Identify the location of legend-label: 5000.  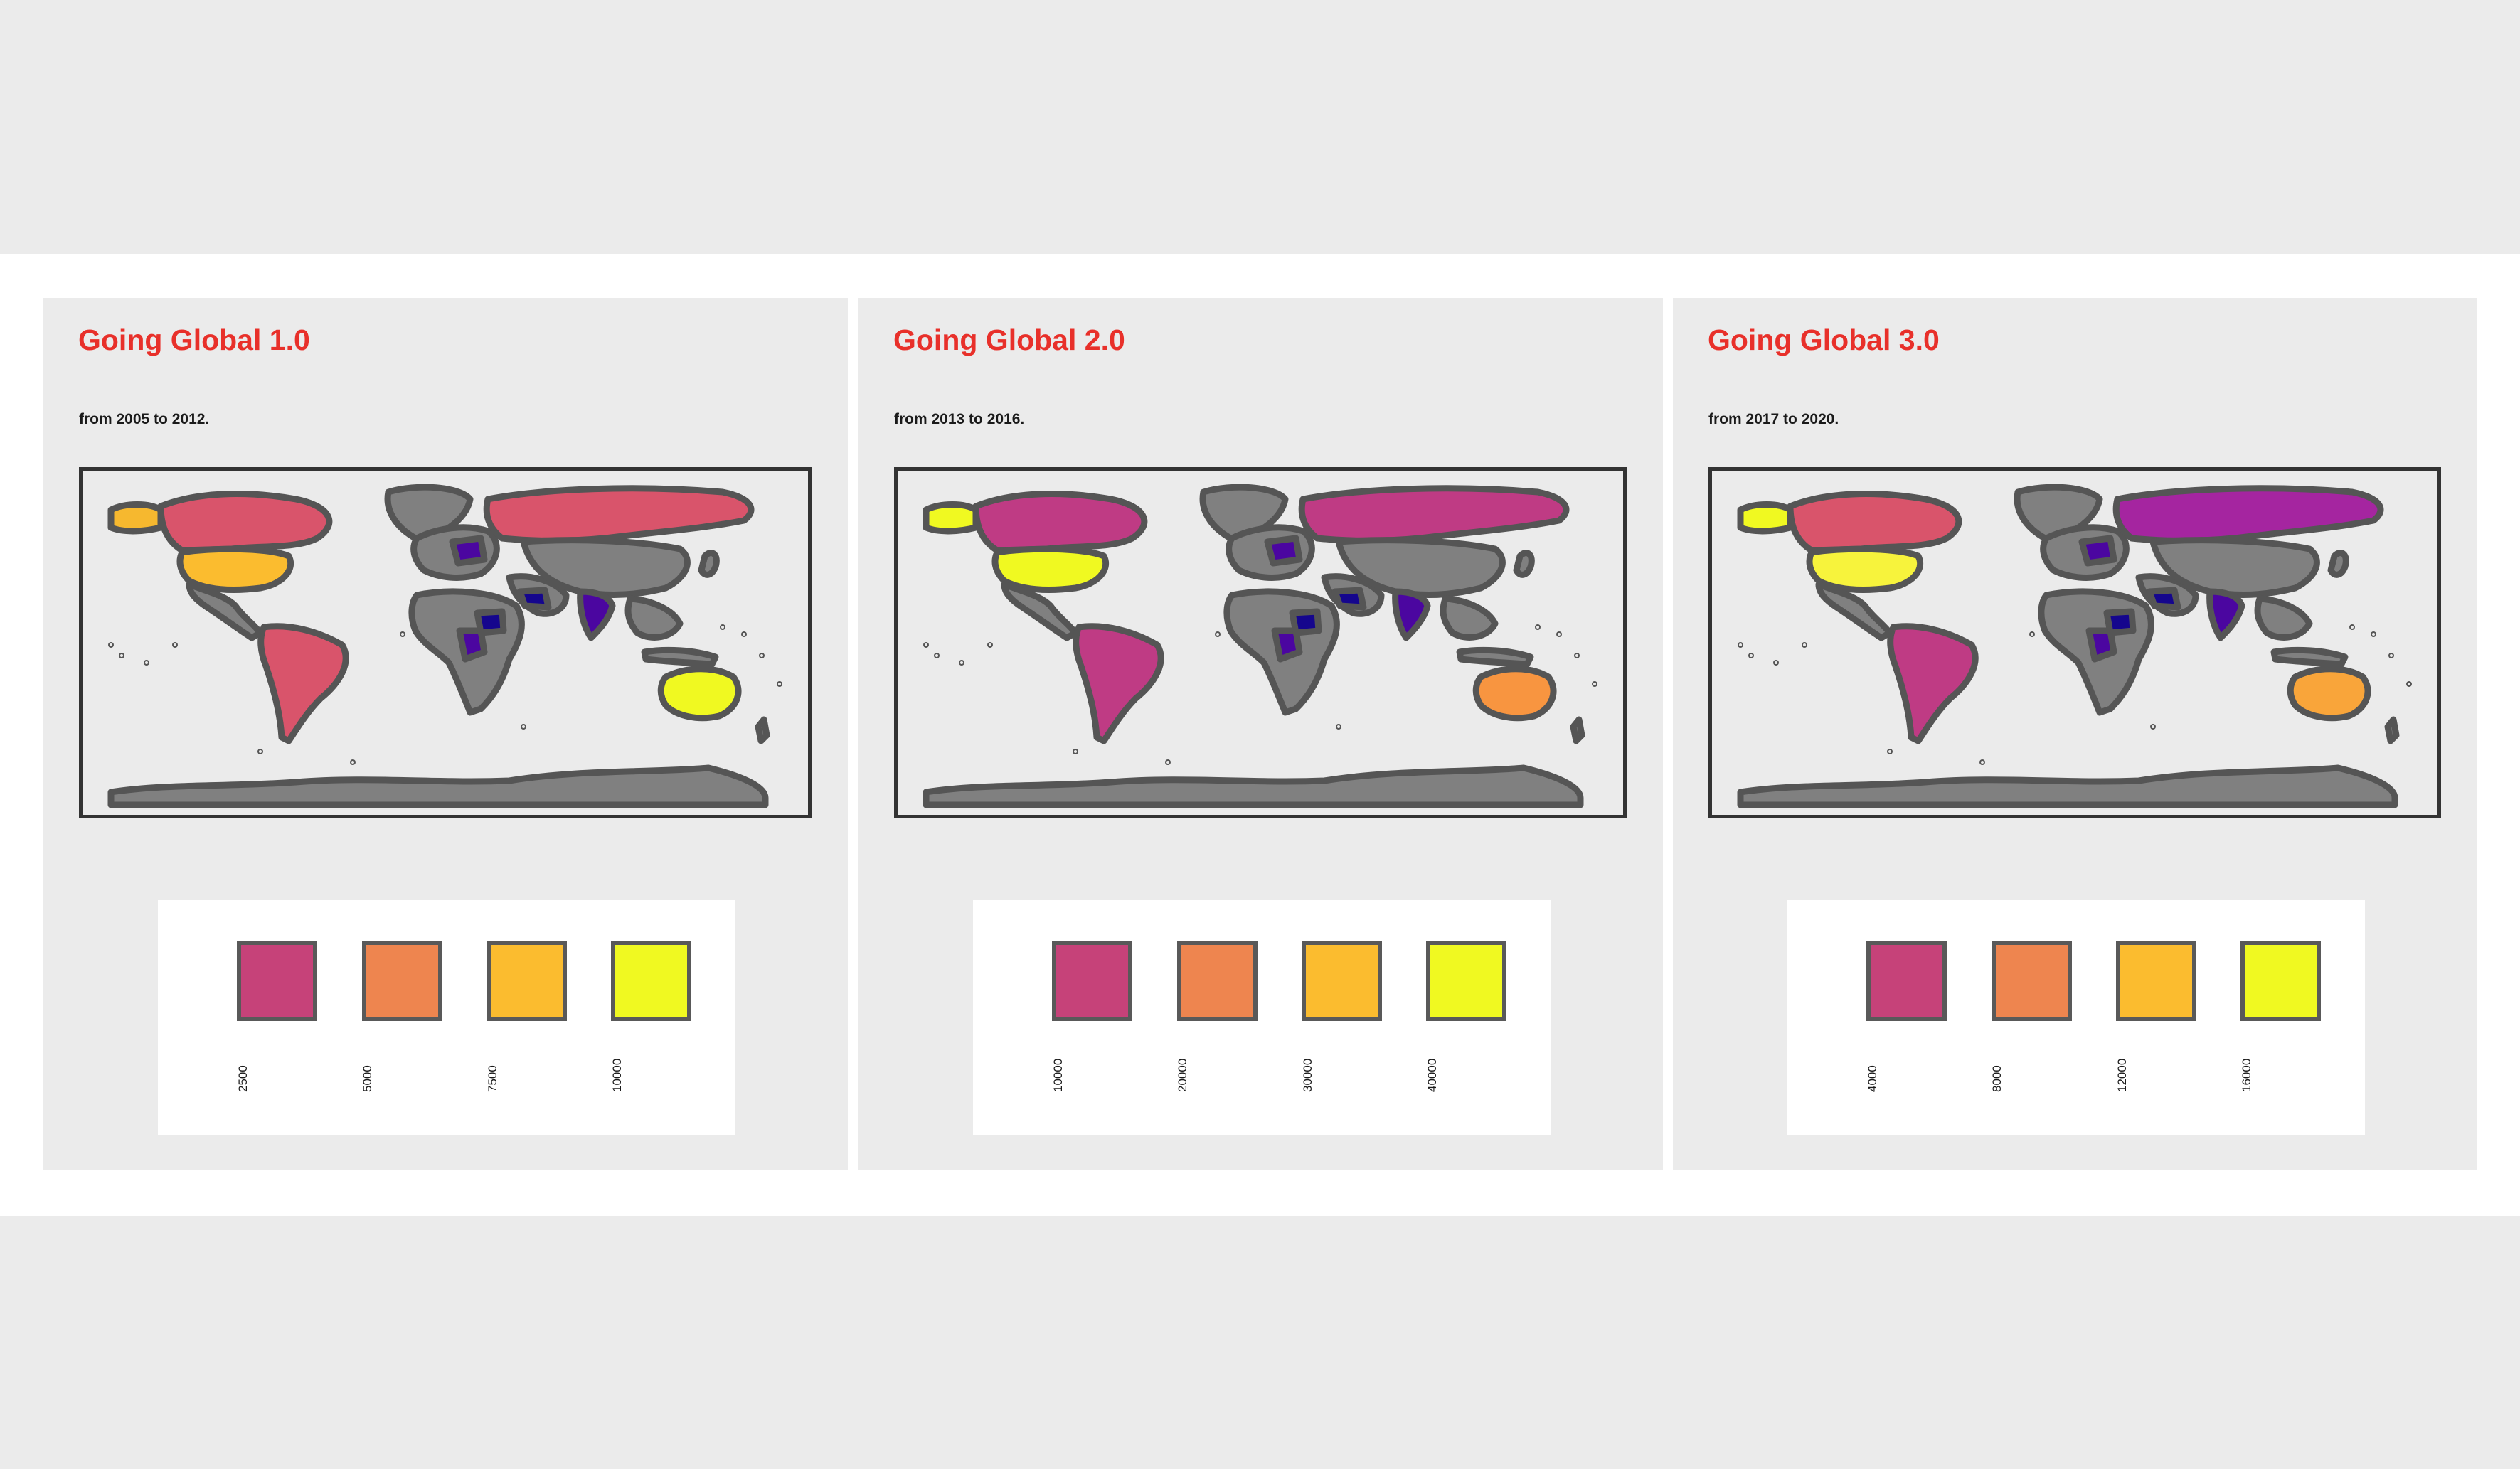
(367, 1078).